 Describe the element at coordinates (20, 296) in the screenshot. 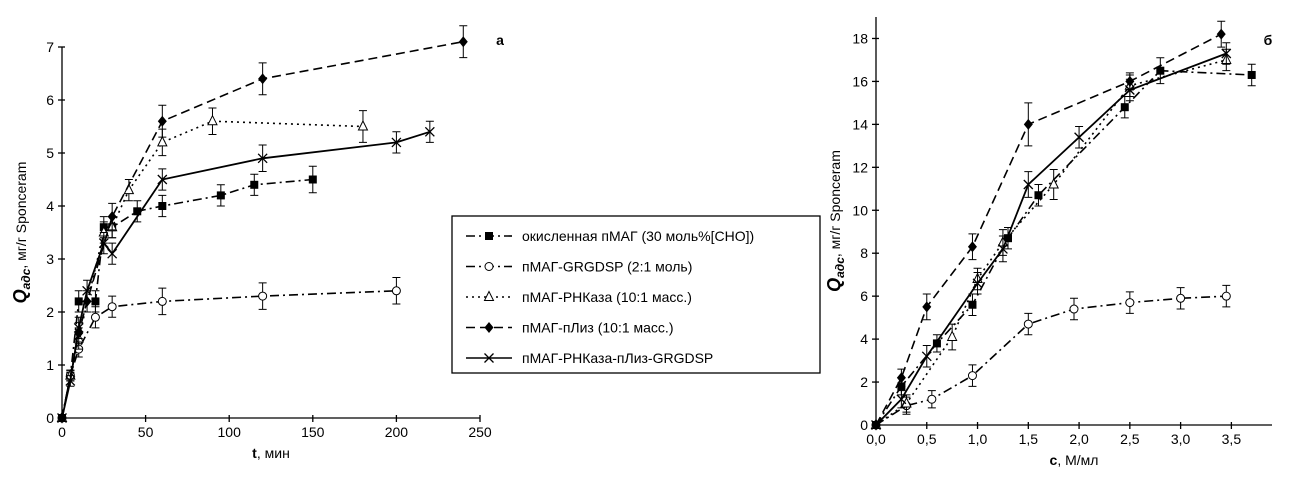

I see `y-axis-symbol: Q` at that location.